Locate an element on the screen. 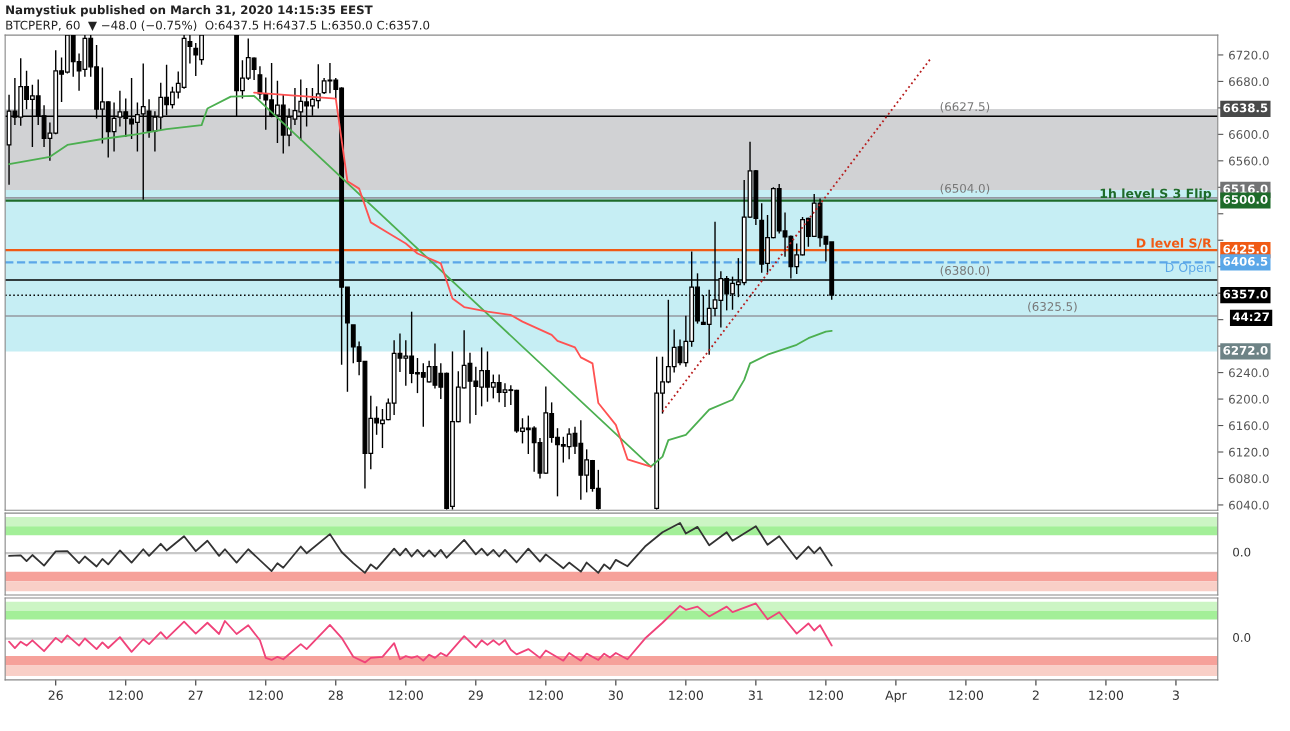 This screenshot has width=1290, height=731. y-tick-label: 6040.0 is located at coordinates (1249, 505).